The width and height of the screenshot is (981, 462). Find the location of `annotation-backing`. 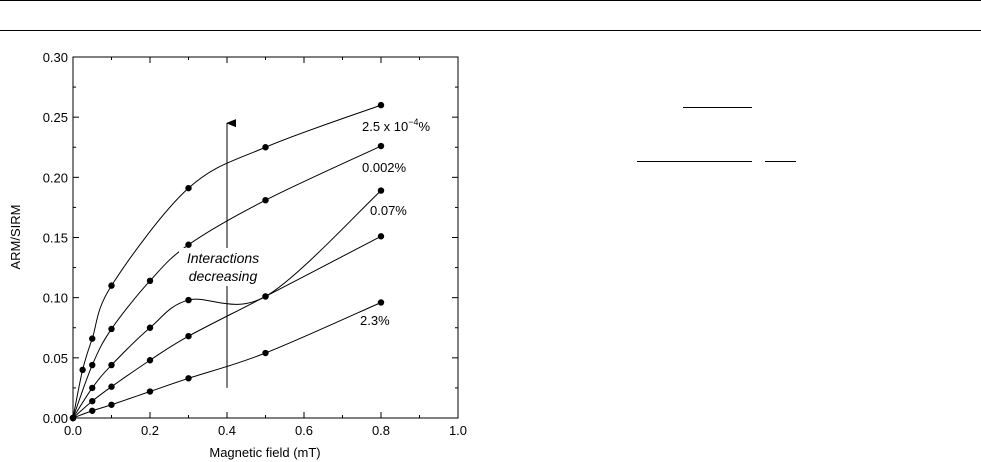

annotation-backing is located at coordinates (226, 267).